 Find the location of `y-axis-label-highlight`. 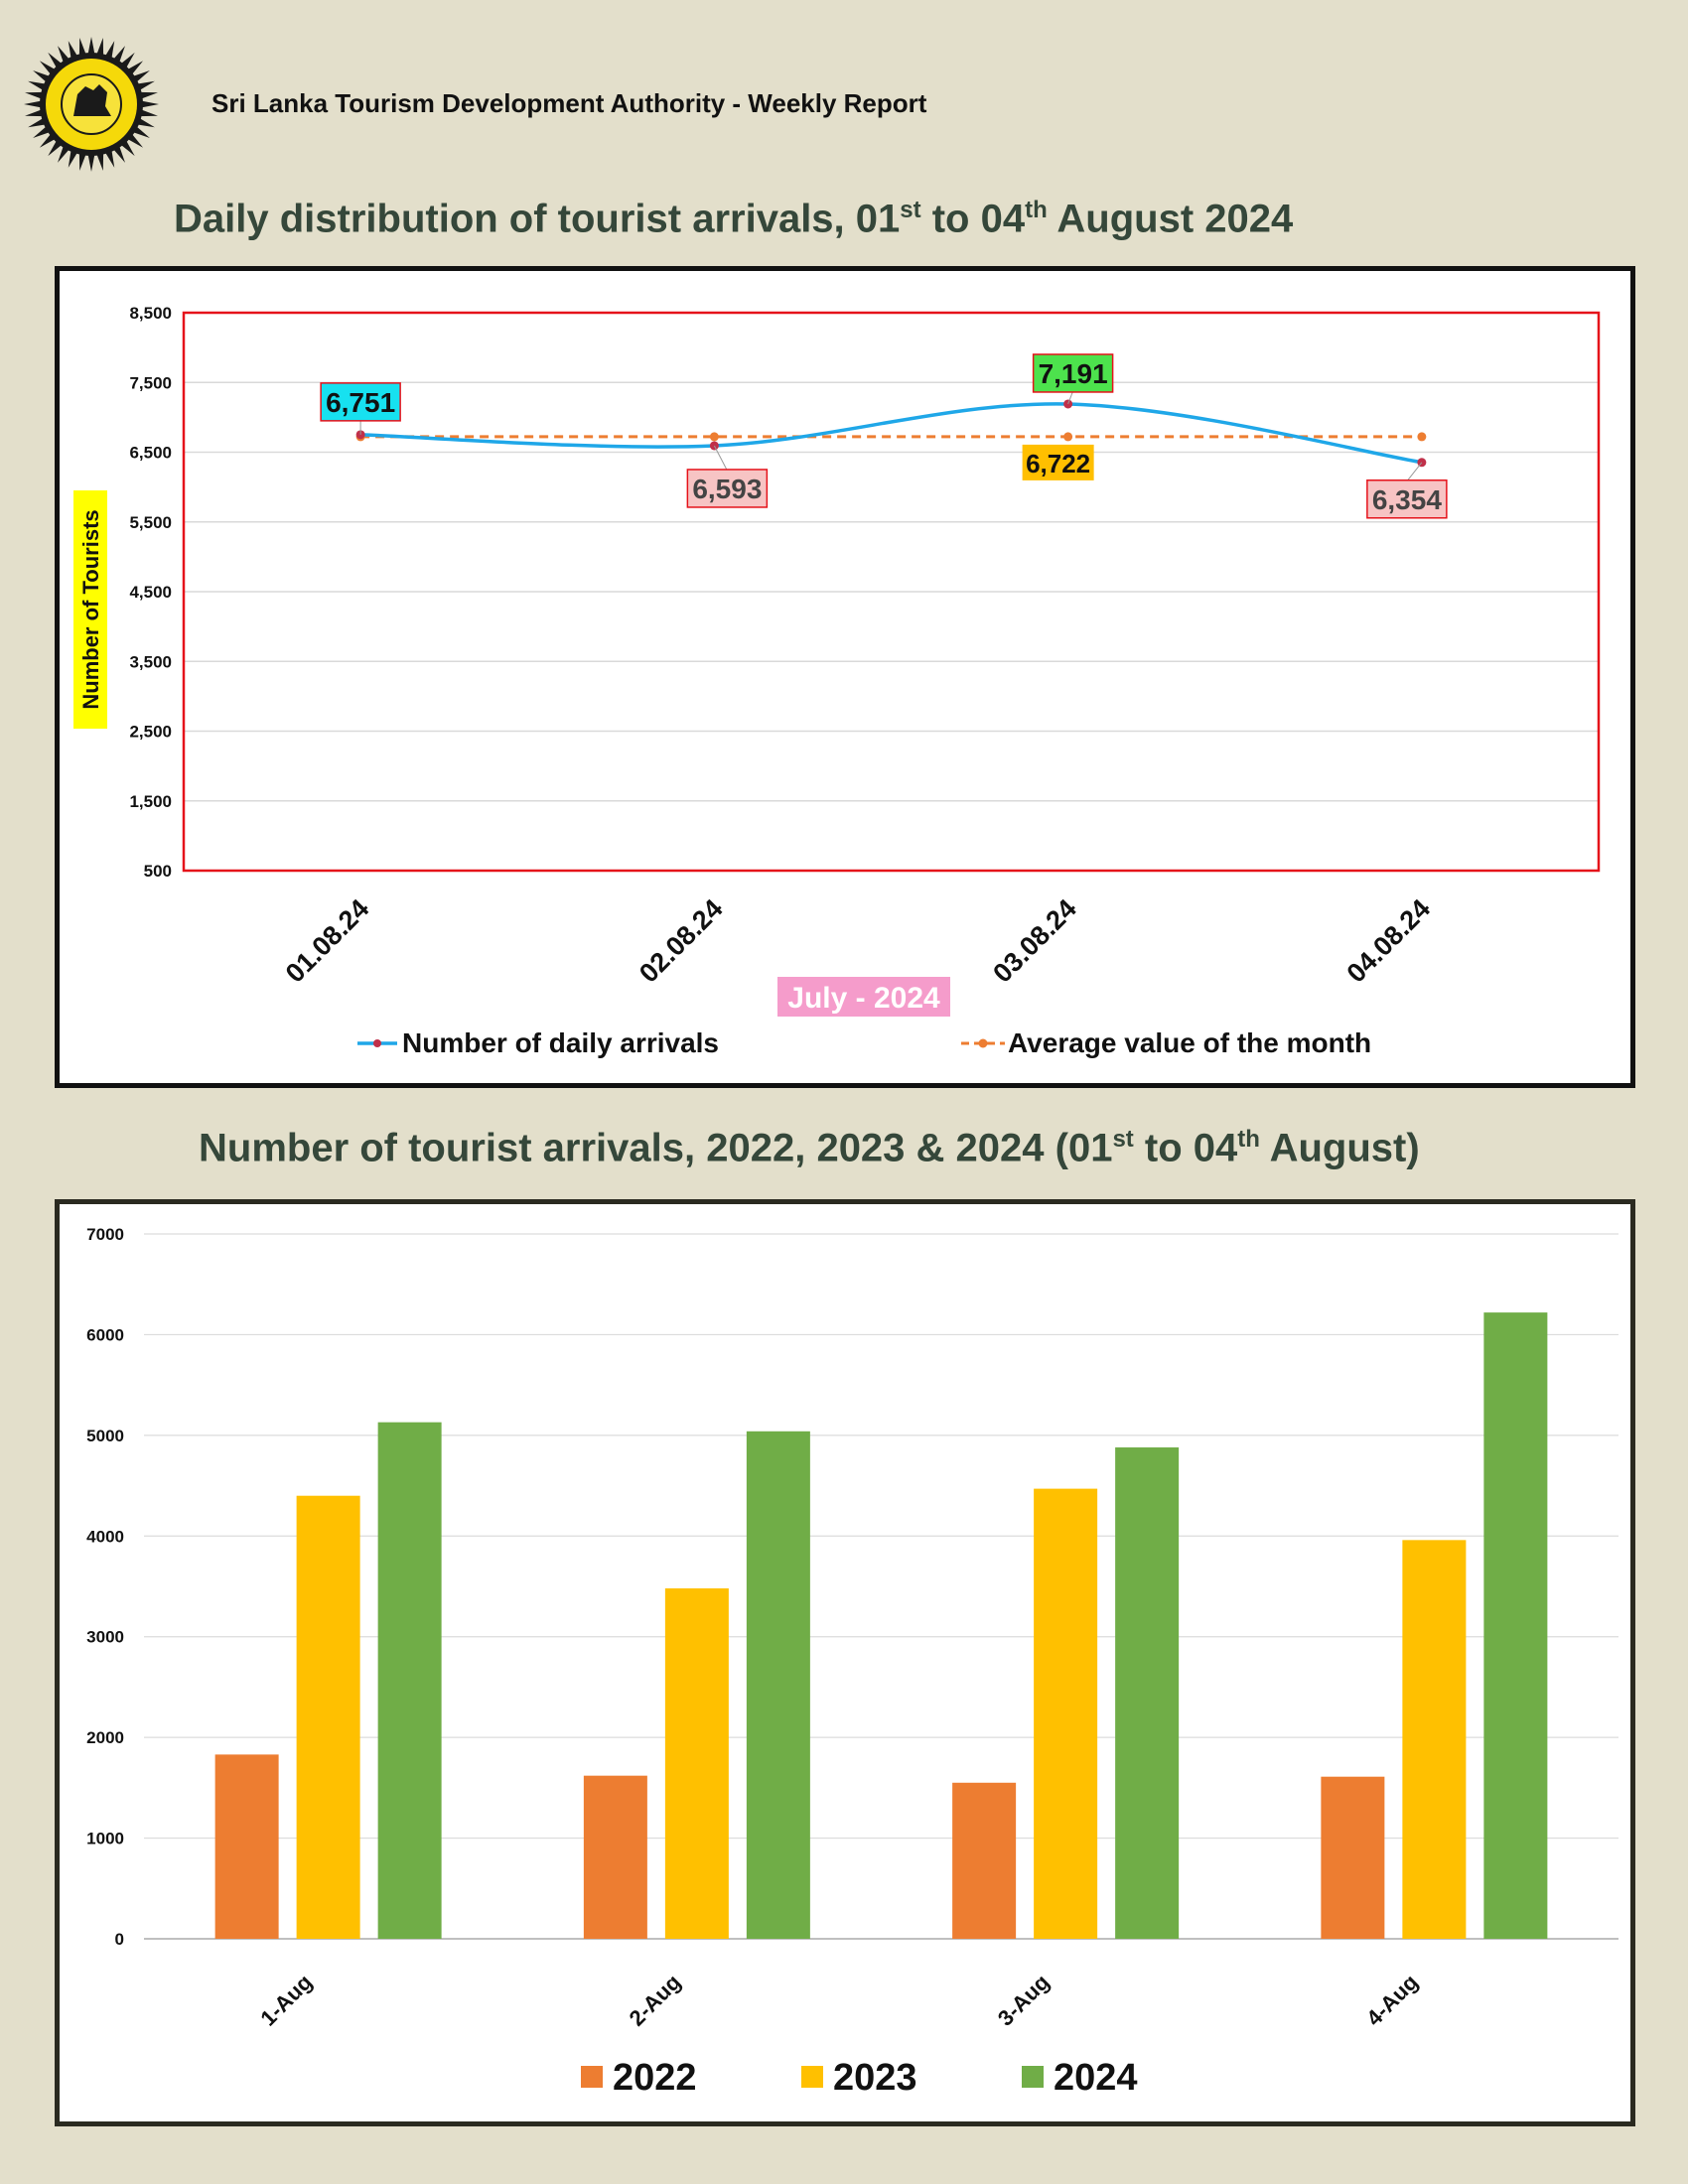

y-axis-label-highlight is located at coordinates (90, 609).